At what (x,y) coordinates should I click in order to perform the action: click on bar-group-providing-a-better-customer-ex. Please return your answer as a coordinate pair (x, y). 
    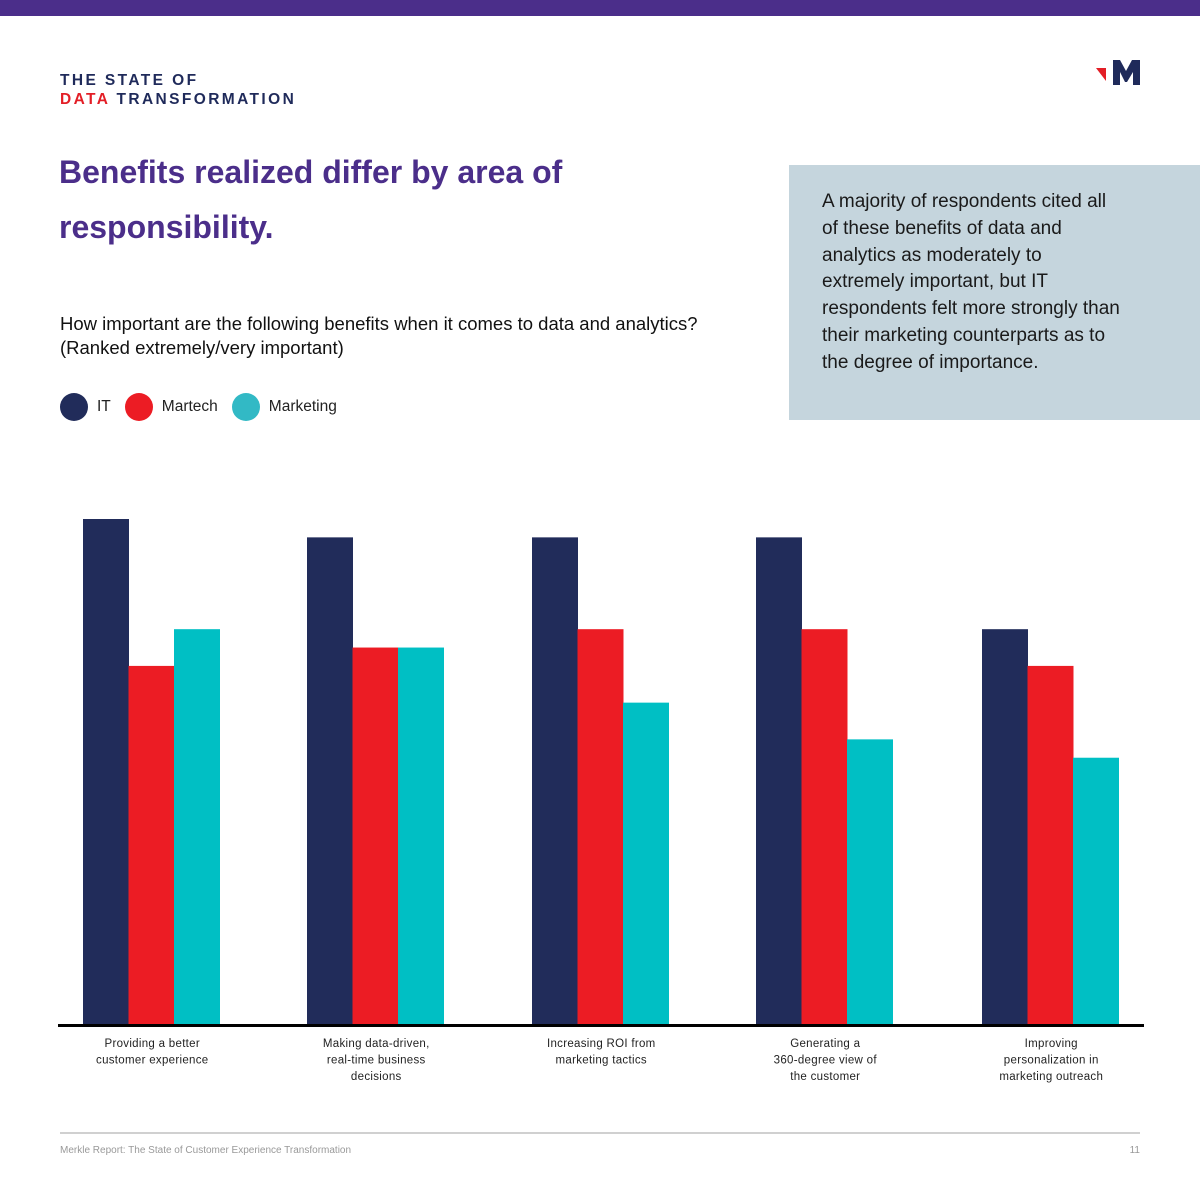
    Looking at the image, I should click on (151, 771).